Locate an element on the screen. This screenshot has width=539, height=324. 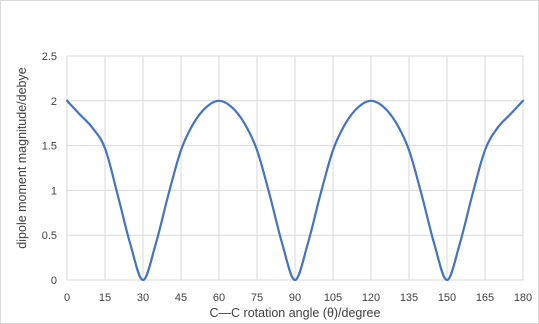
y-tick-label: 1.5 is located at coordinates (49, 147).